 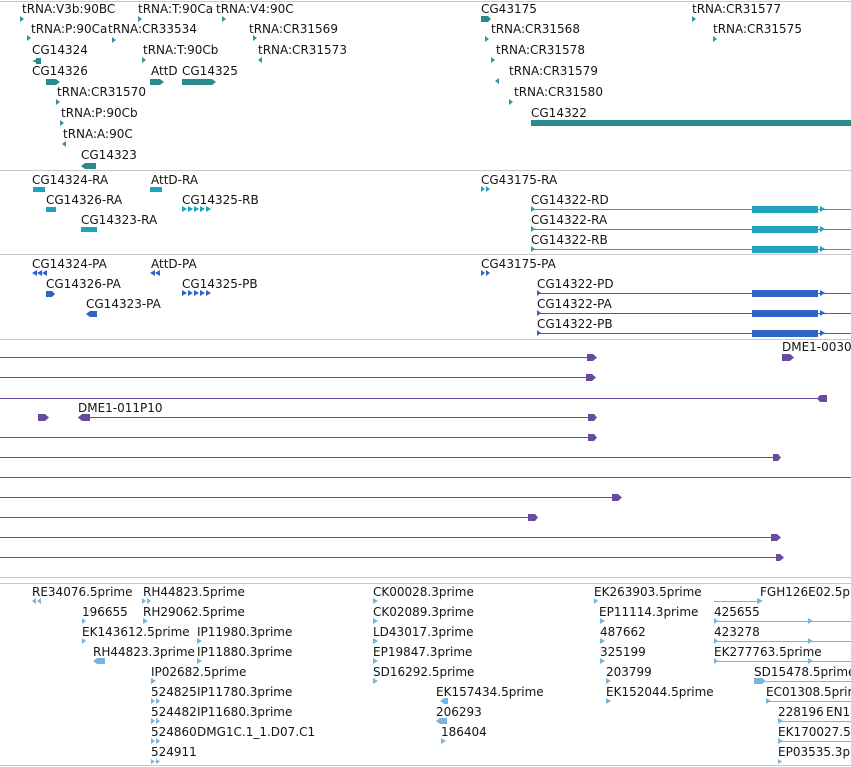 I want to click on feature-label: SD16292.5prime, so click(x=424, y=672).